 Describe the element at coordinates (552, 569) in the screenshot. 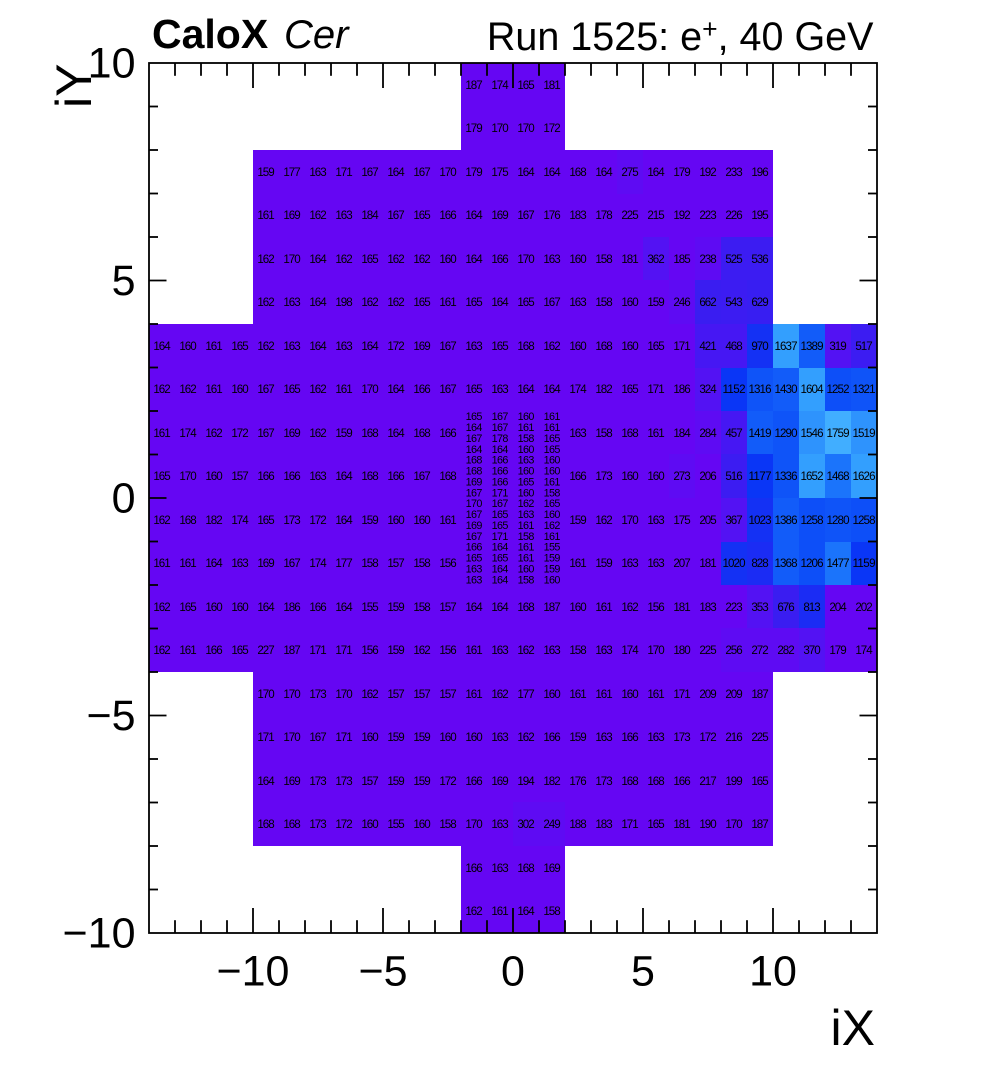

I see `svg-text: 159` at that location.